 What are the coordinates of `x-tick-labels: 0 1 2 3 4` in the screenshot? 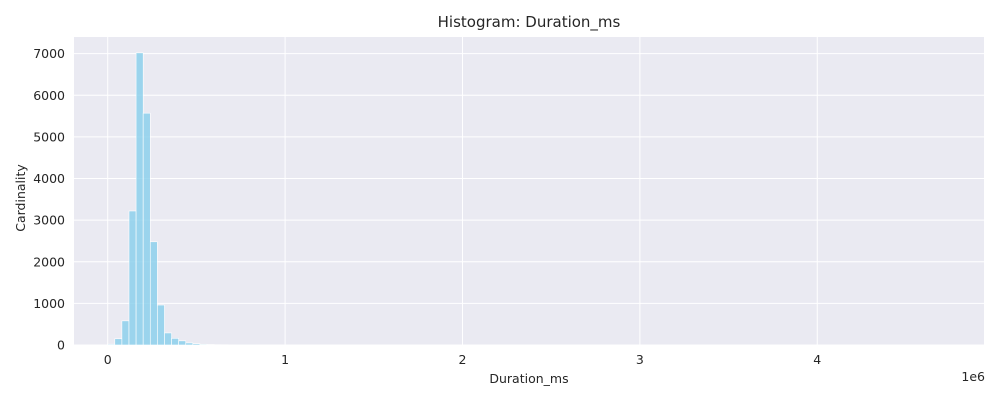 It's located at (463, 359).